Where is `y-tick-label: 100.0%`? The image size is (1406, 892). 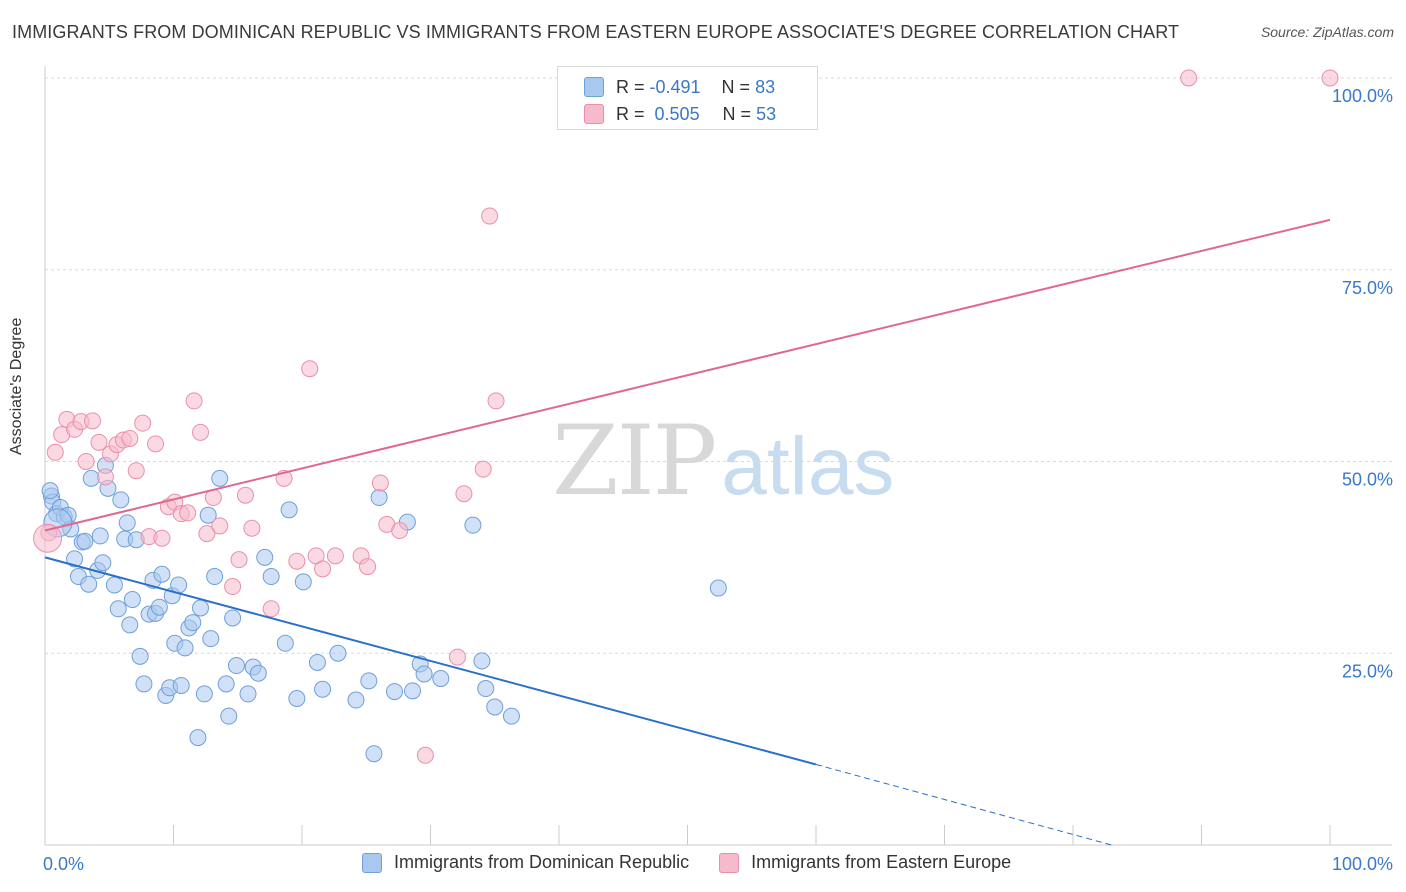
y-tick-label: 100.0% is located at coordinates (1362, 96).